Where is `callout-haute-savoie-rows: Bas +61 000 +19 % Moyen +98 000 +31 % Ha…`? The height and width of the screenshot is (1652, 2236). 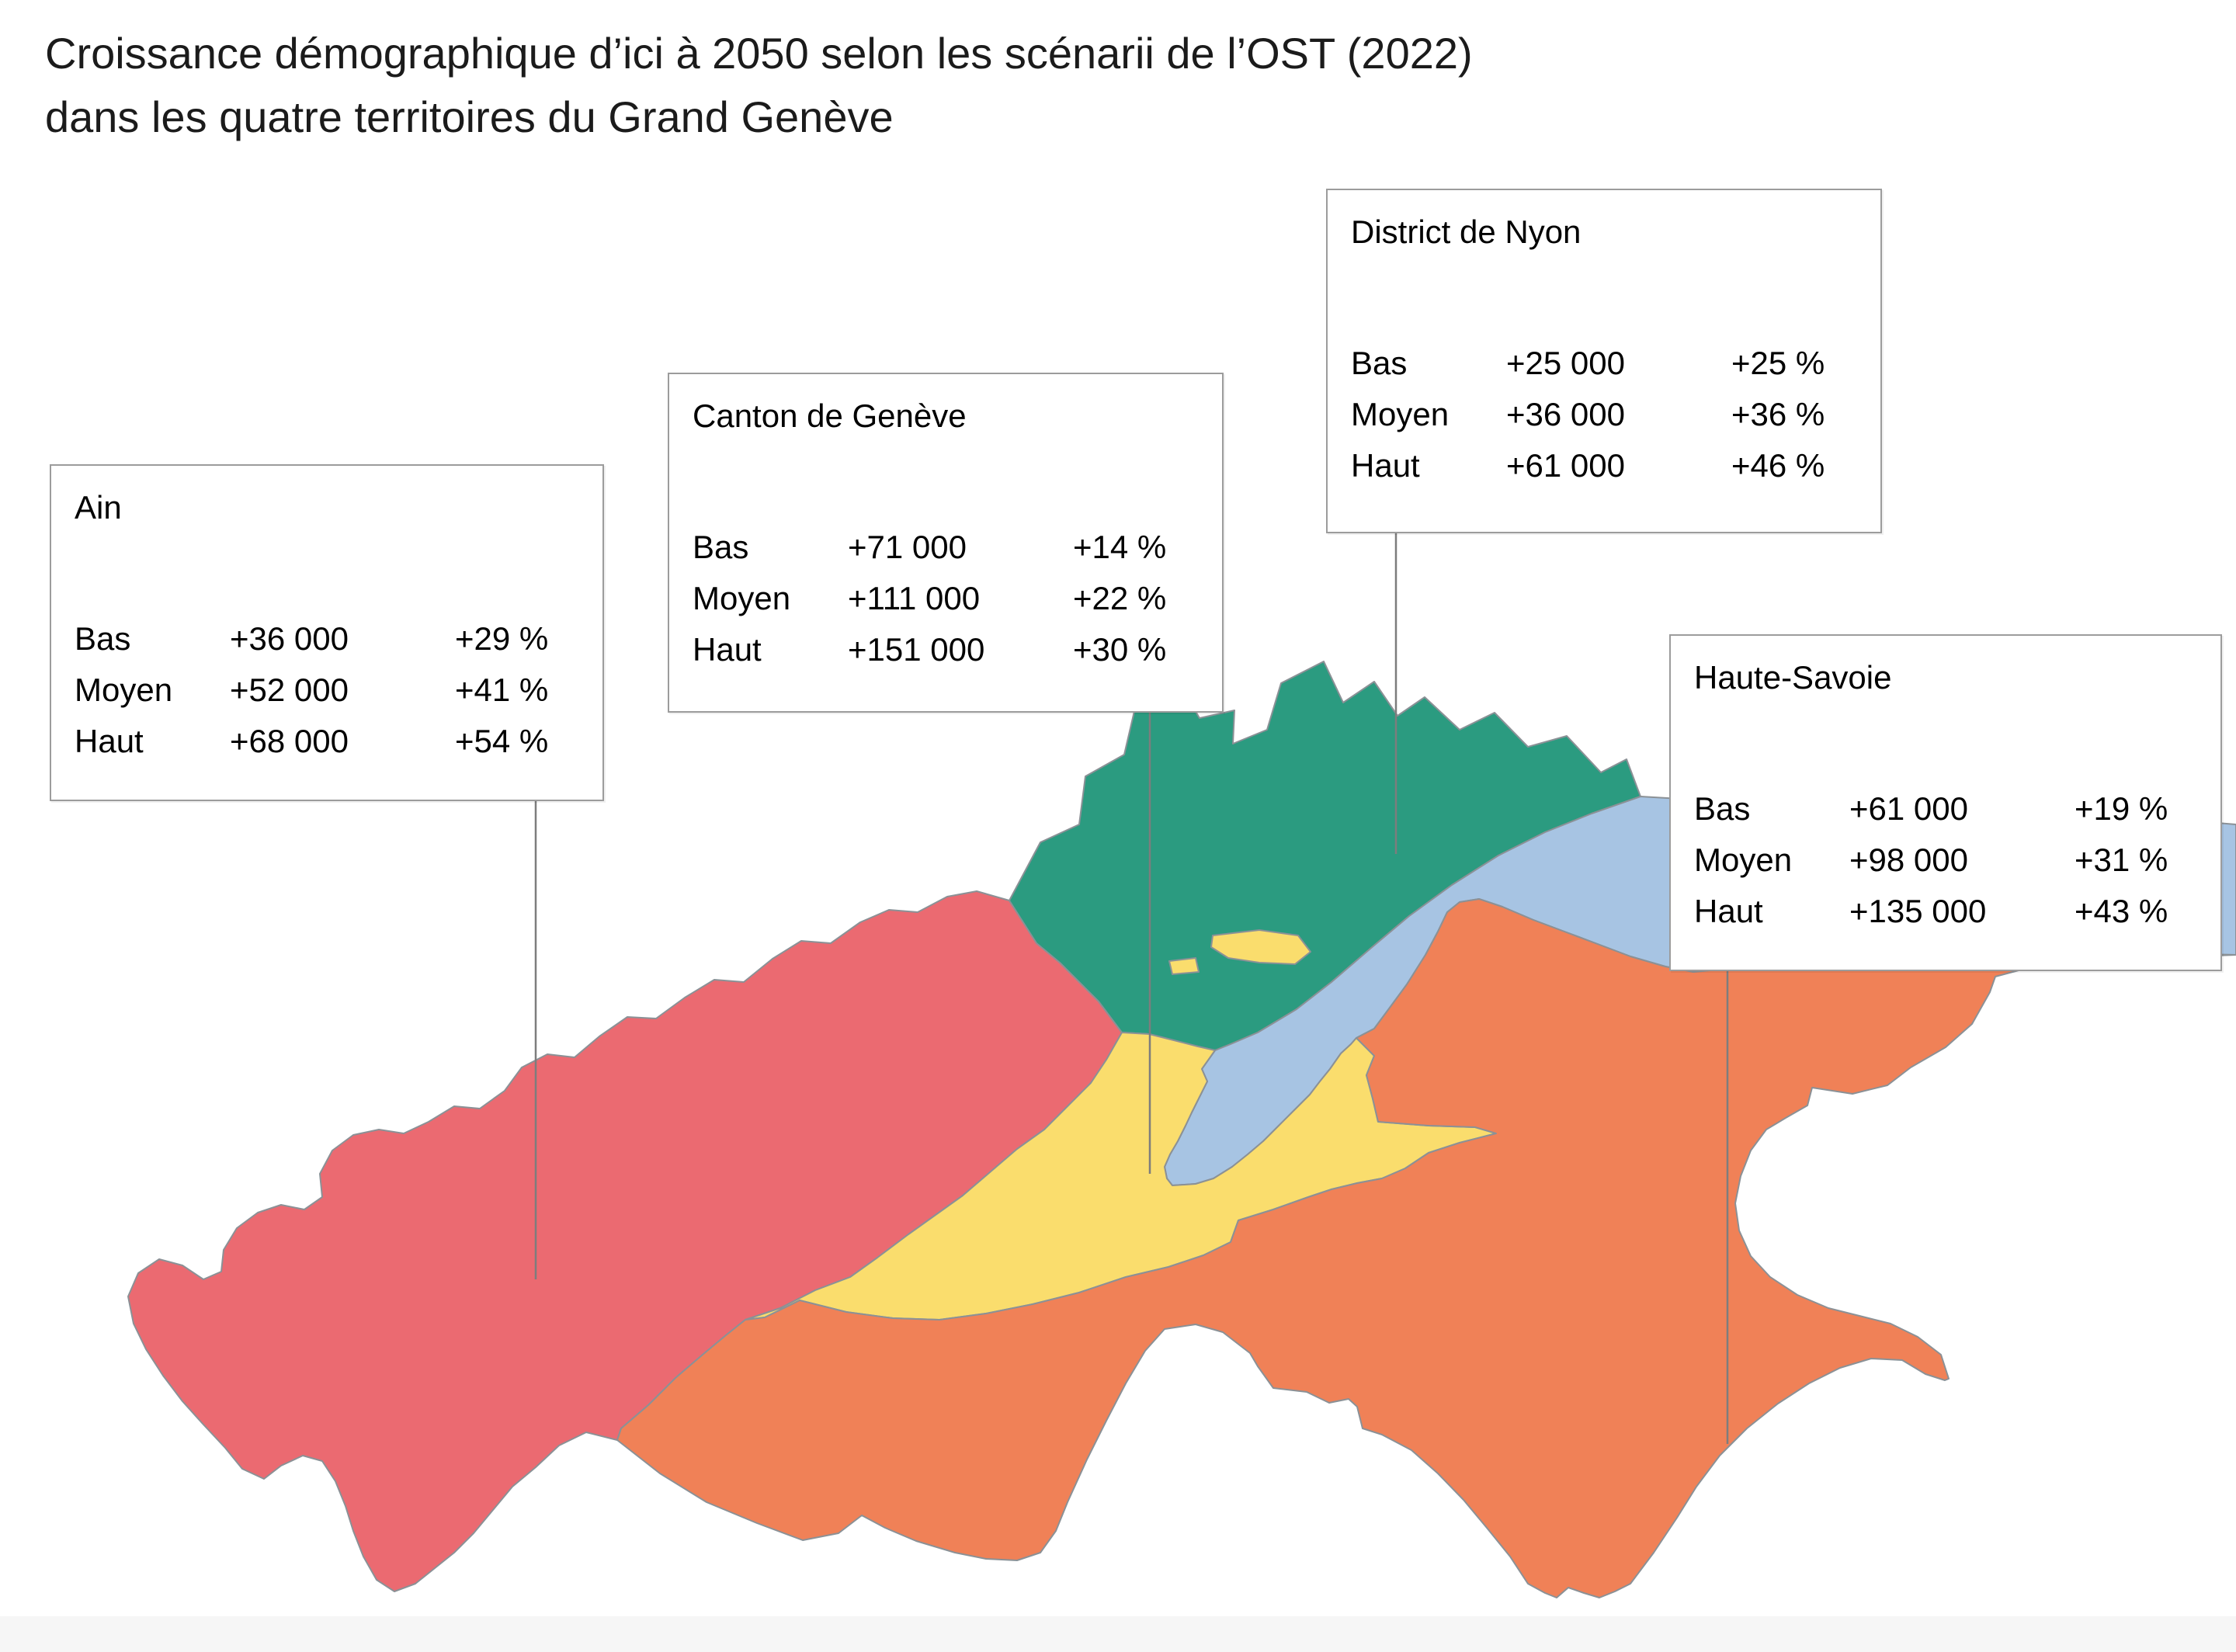 callout-haute-savoie-rows: Bas +61 000 +19 % Moyen +98 000 +31 % Ha… is located at coordinates (1945, 860).